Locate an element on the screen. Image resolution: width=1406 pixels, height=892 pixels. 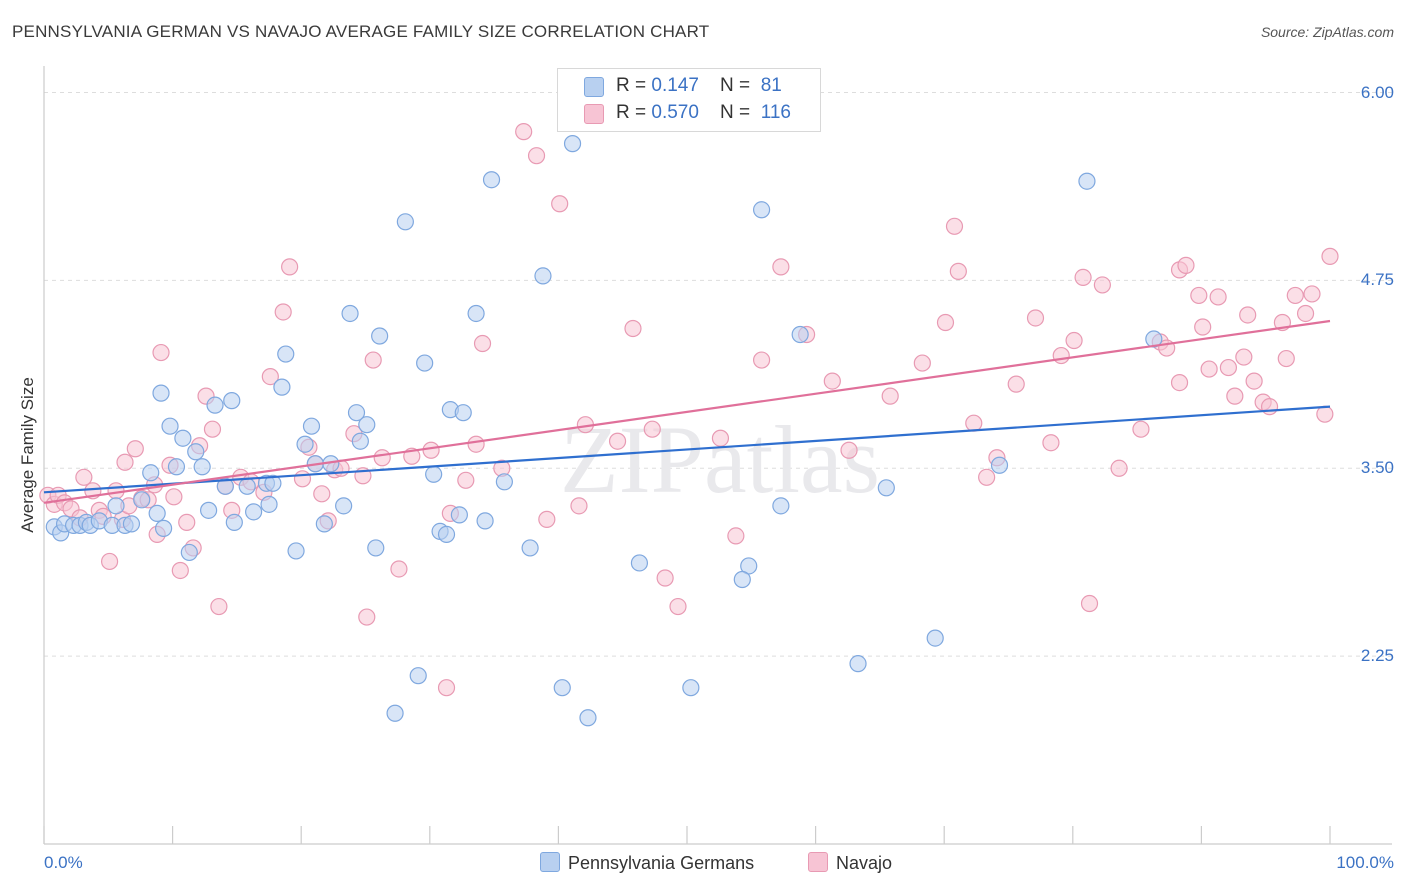
r-value: 0.147 is located at coordinates (675, 85).